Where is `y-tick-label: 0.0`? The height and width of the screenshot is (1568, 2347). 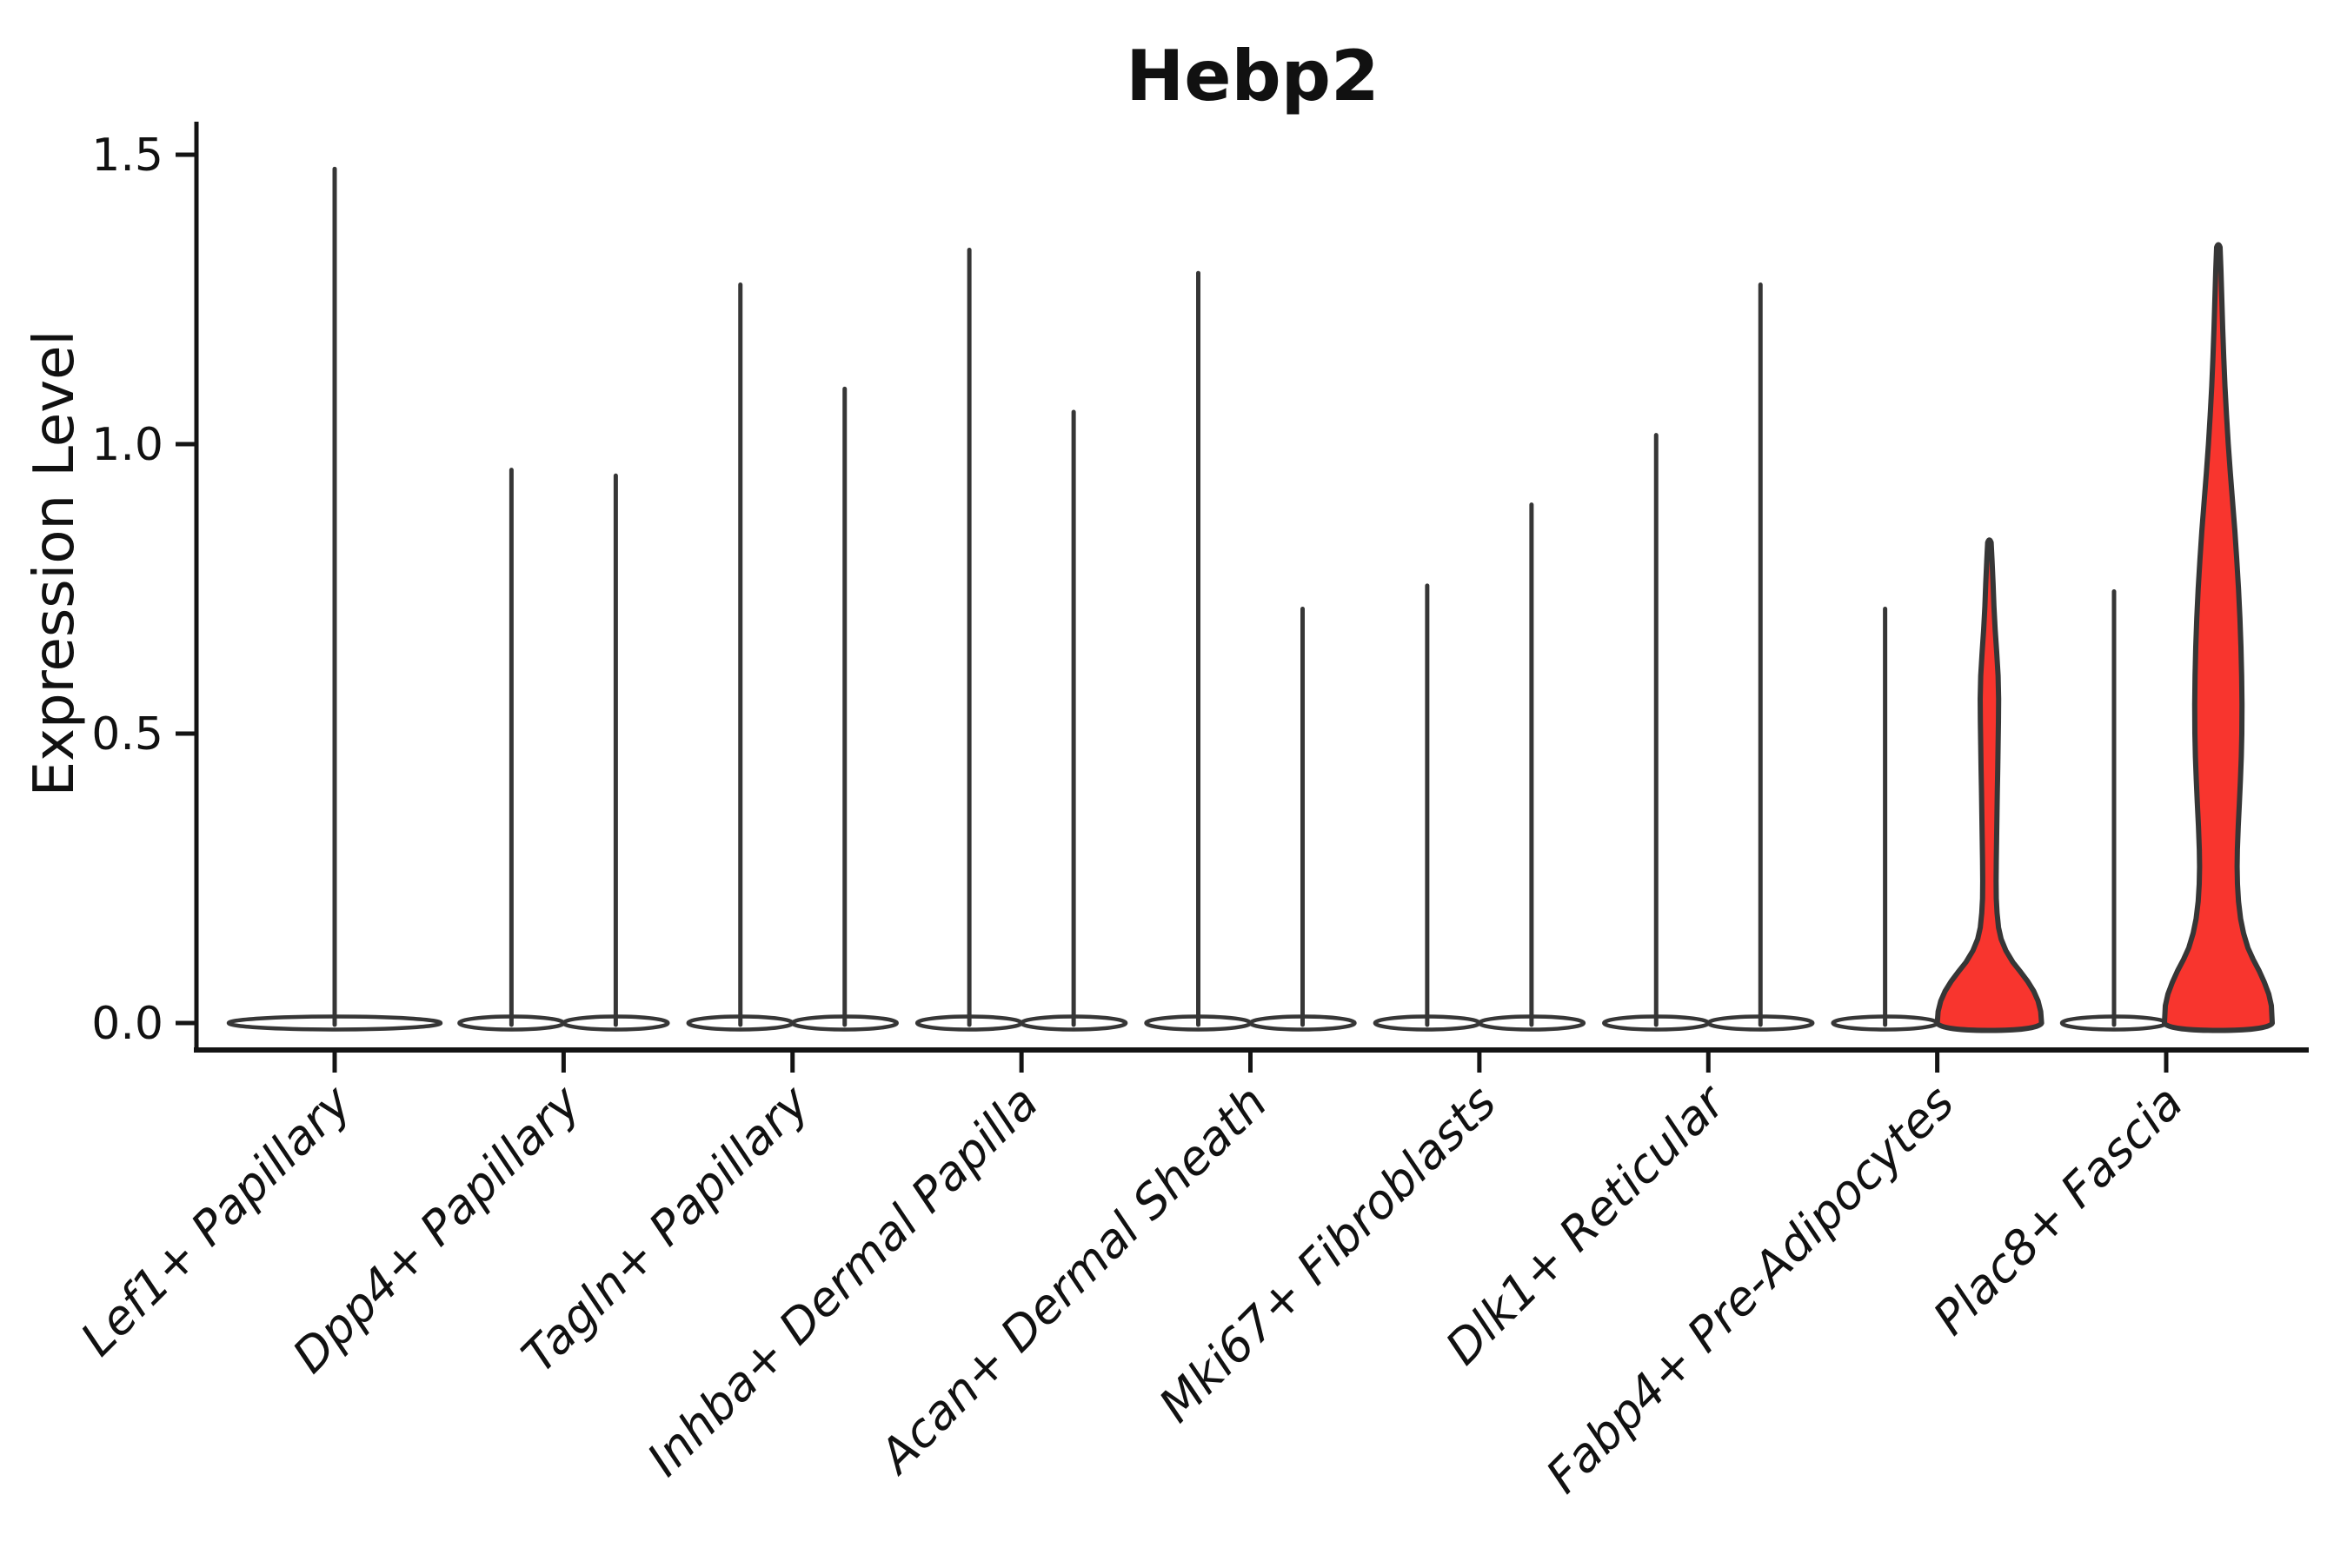
y-tick-label: 0.0 is located at coordinates (127, 1024).